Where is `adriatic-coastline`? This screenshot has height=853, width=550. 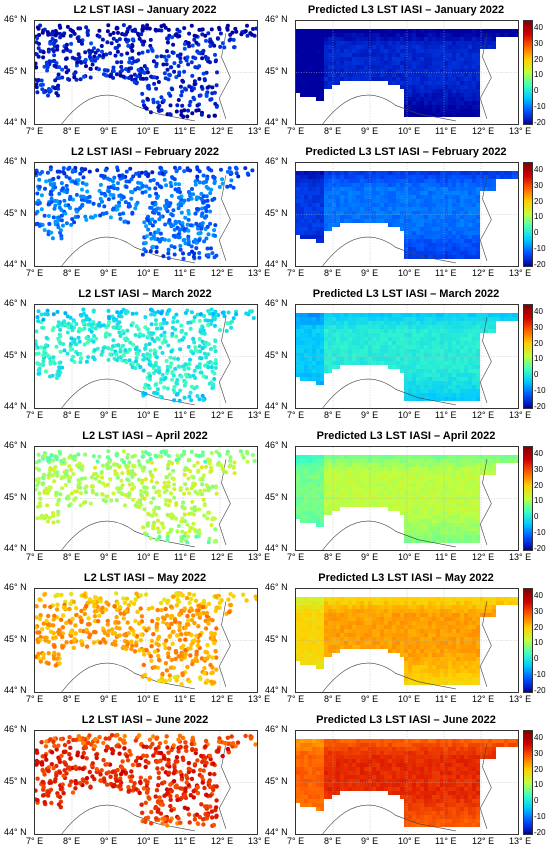 adriatic-coastline is located at coordinates (224, 76).